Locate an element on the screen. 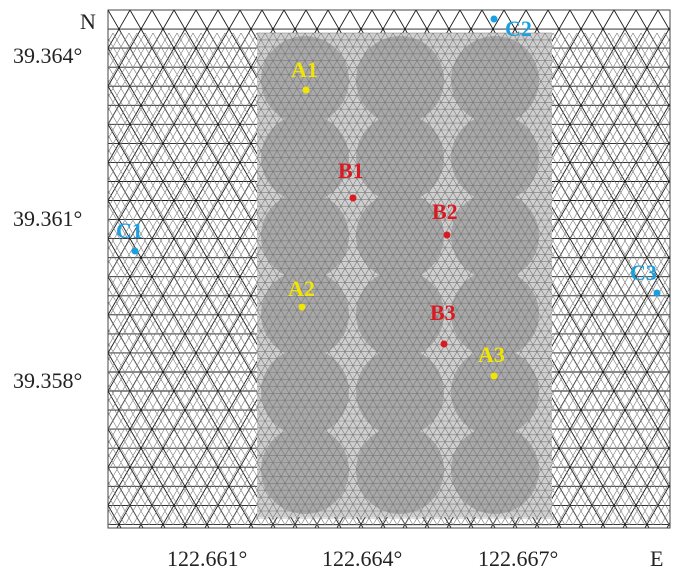  point-label-a1: A1 is located at coordinates (304, 69).